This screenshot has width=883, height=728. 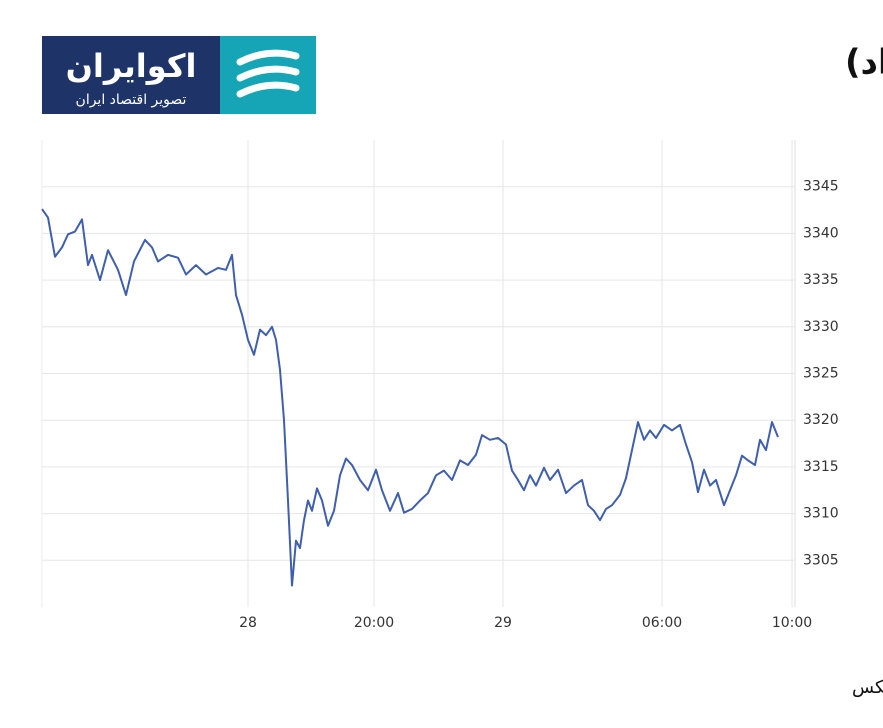 What do you see at coordinates (821, 420) in the screenshot?
I see `y-tick-label: 3320` at bounding box center [821, 420].